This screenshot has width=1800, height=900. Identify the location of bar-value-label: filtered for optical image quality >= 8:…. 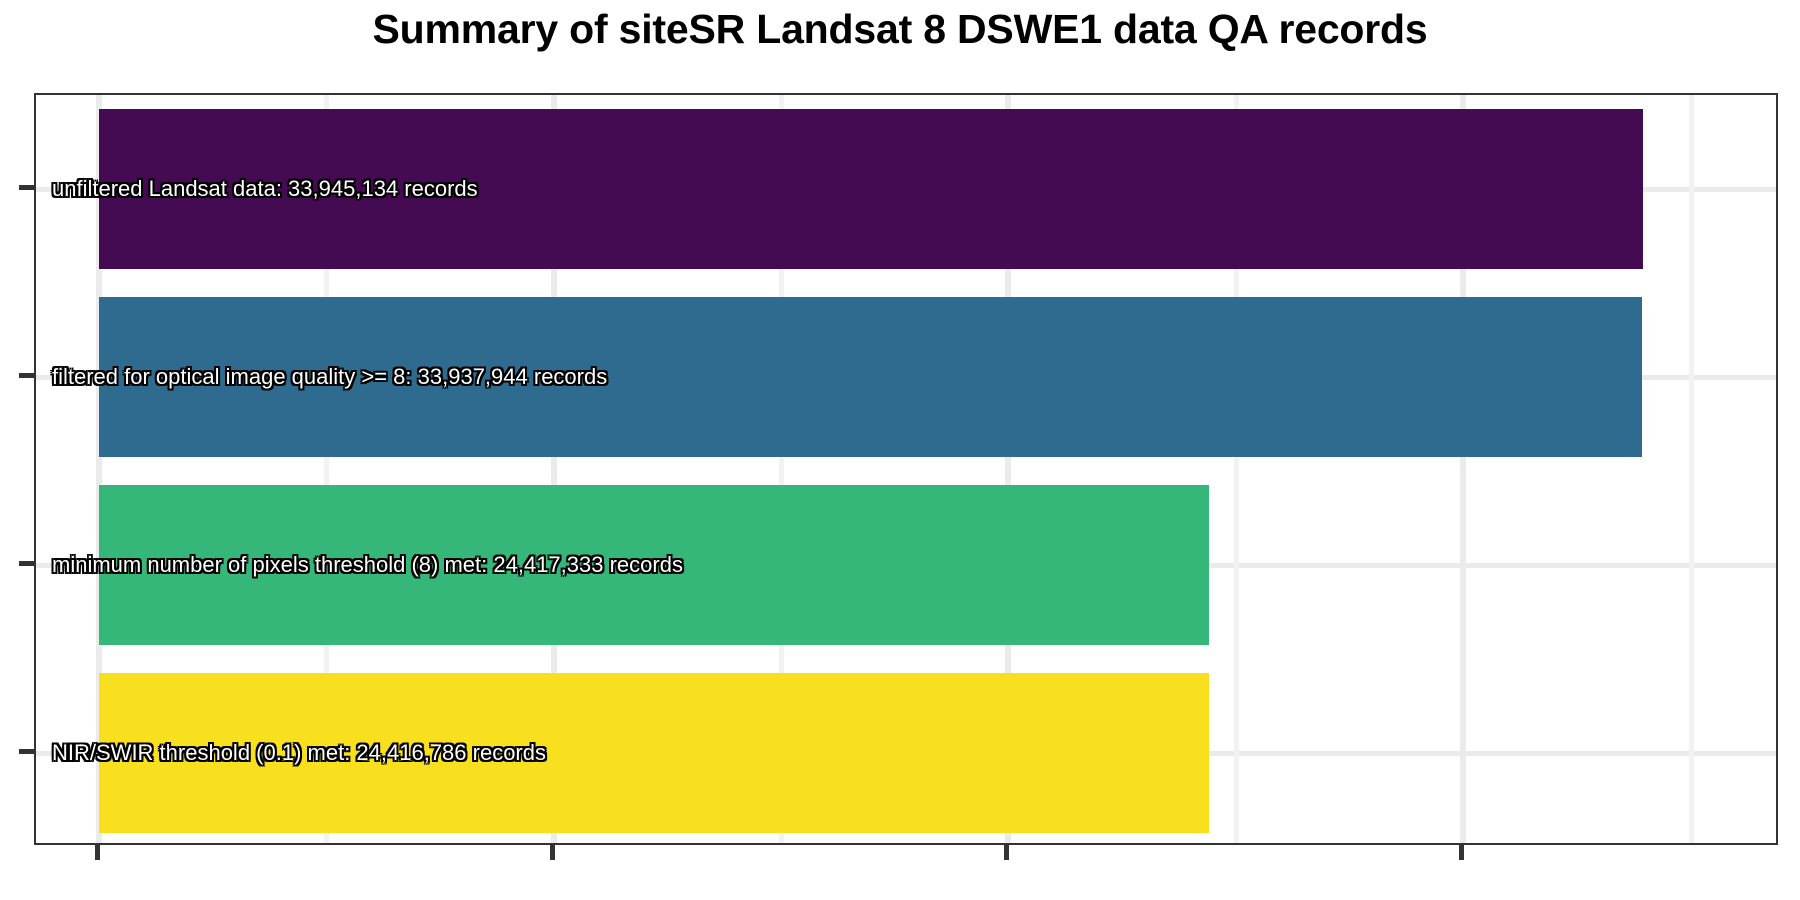
(330, 376).